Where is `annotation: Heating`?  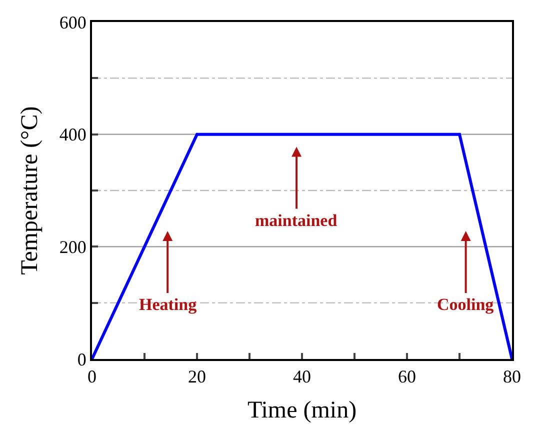
annotation: Heating is located at coordinates (168, 304).